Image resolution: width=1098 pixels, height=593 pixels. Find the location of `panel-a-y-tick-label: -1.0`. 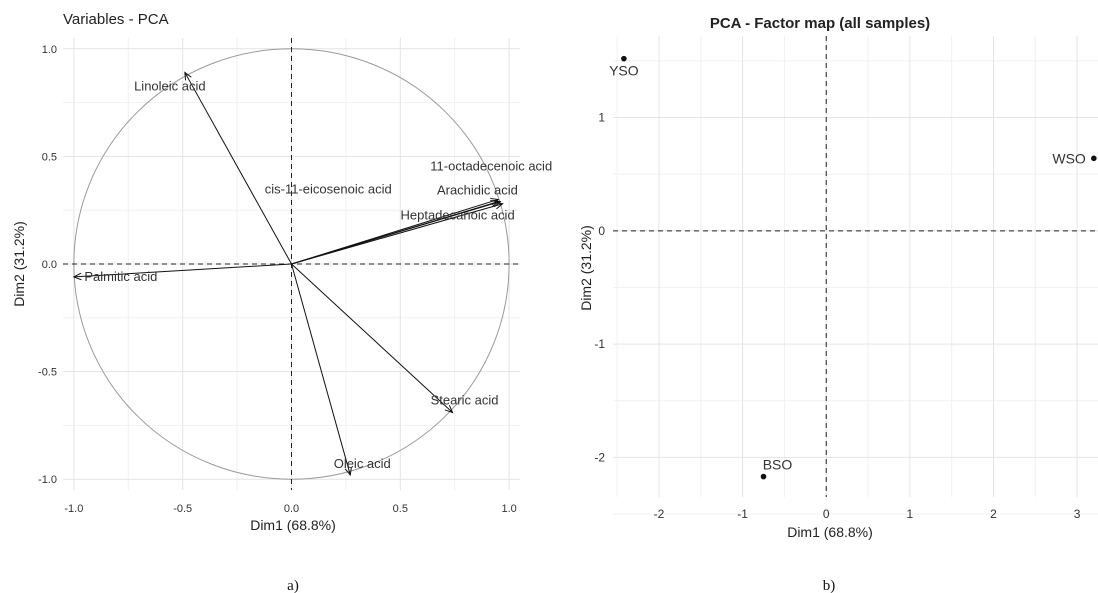

panel-a-y-tick-label: -1.0 is located at coordinates (47, 480).